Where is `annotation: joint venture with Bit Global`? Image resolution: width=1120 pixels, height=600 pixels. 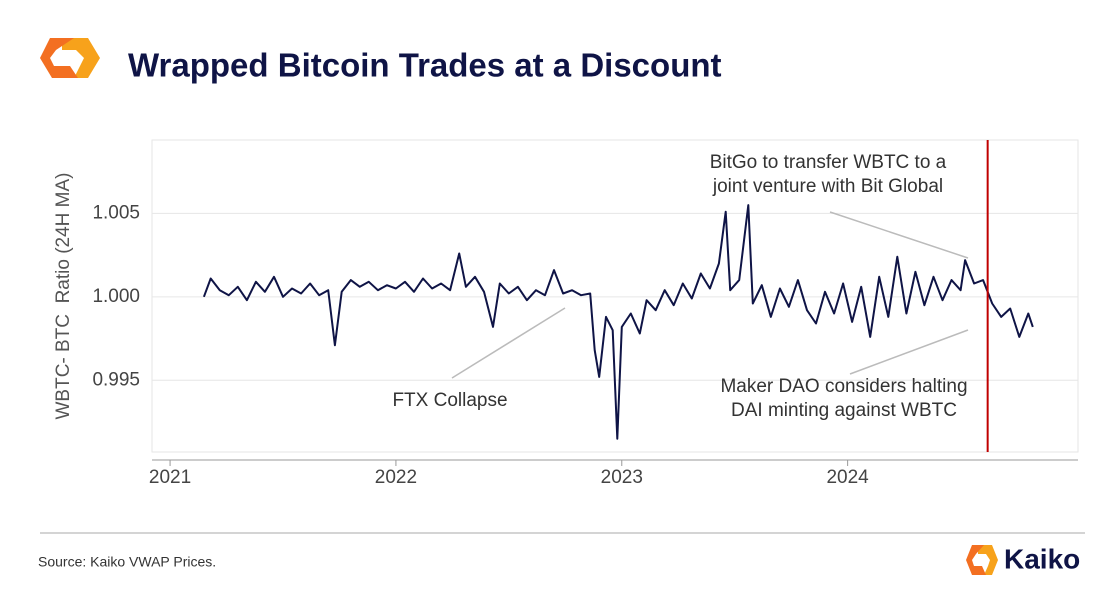 annotation: joint venture with Bit Global is located at coordinates (827, 186).